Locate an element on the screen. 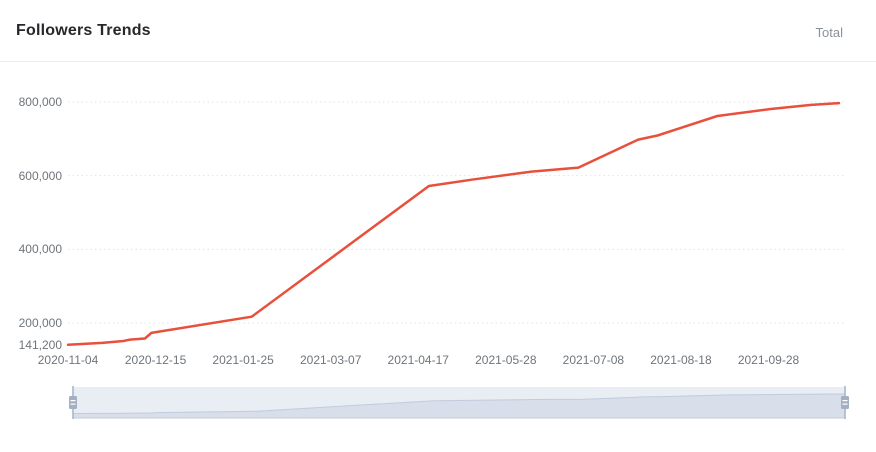 This screenshot has width=876, height=452. x-axis-tick-label: 2021-08-18 is located at coordinates (681, 360).